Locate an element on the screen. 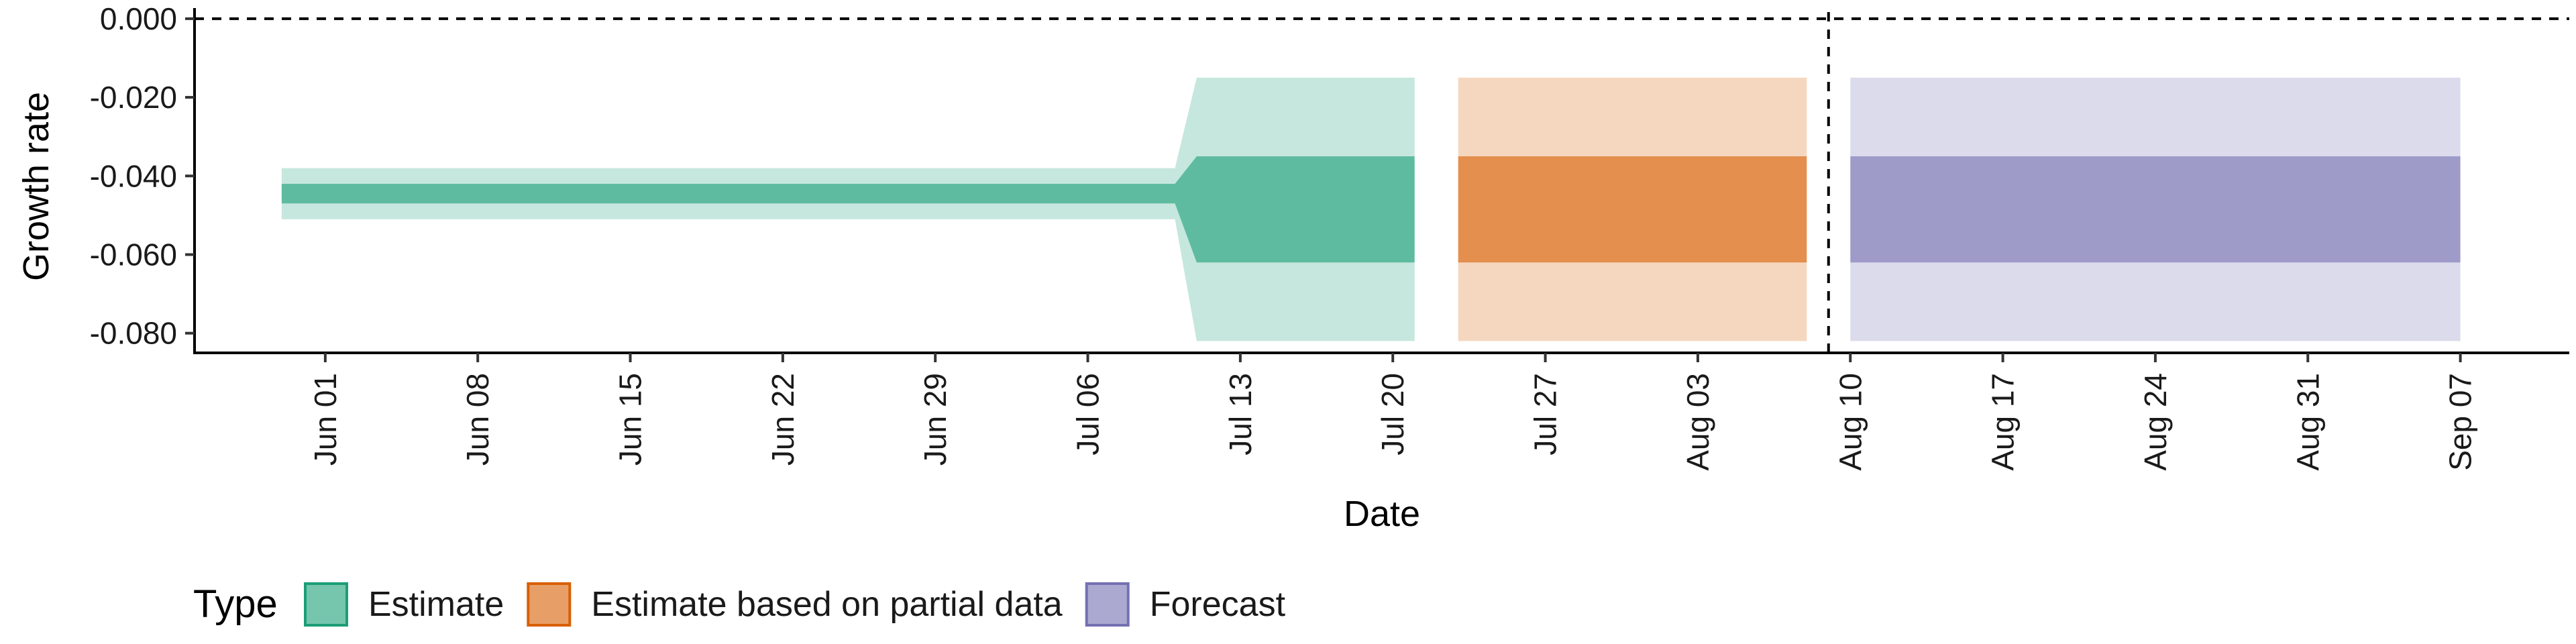 This screenshot has height=644, width=2576. y-tick-label: -0.040 is located at coordinates (133, 175).